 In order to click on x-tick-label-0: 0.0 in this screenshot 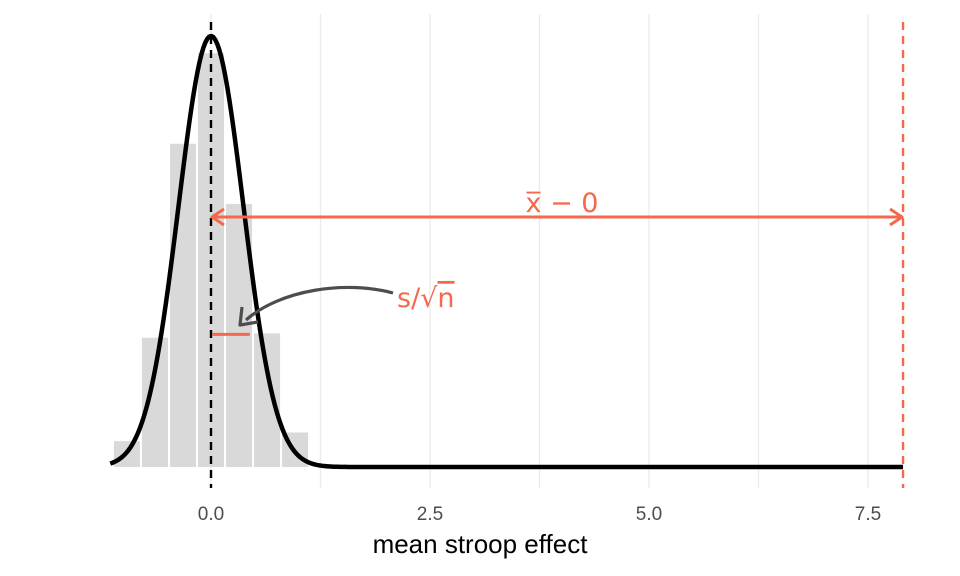, I will do `click(211, 514)`.